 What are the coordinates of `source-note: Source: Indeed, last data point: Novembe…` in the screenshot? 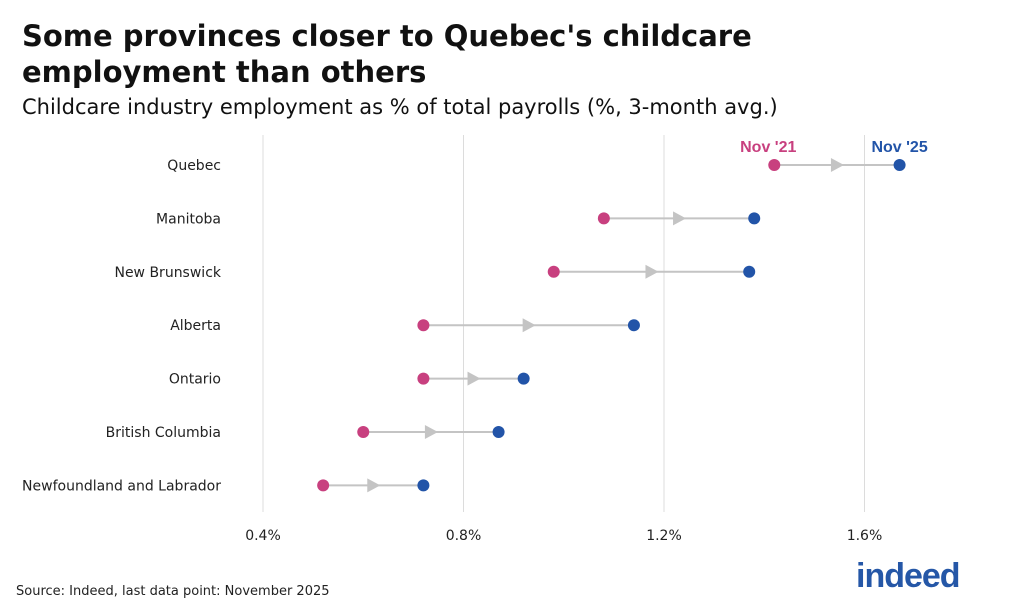 It's located at (173, 591).